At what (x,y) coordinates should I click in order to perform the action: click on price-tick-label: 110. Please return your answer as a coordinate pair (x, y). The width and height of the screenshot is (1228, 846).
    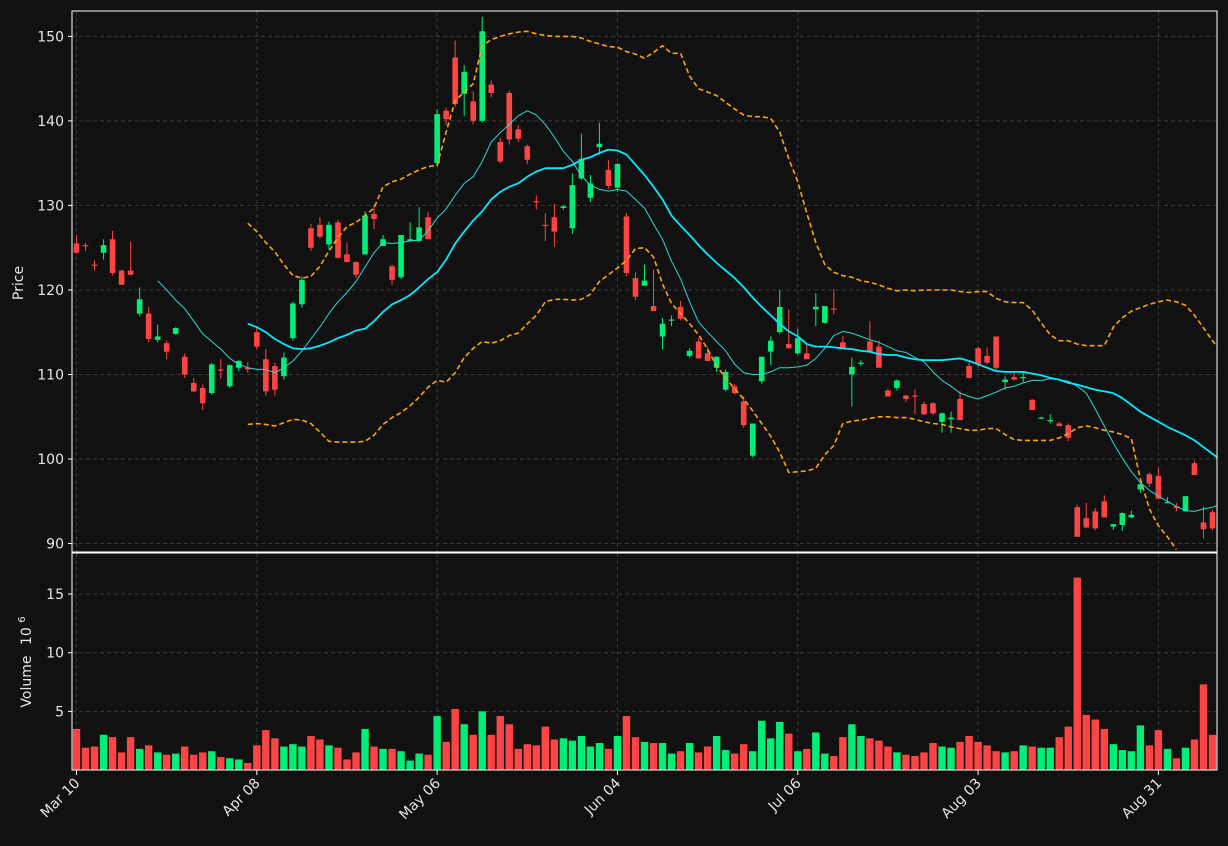
    Looking at the image, I should click on (50, 375).